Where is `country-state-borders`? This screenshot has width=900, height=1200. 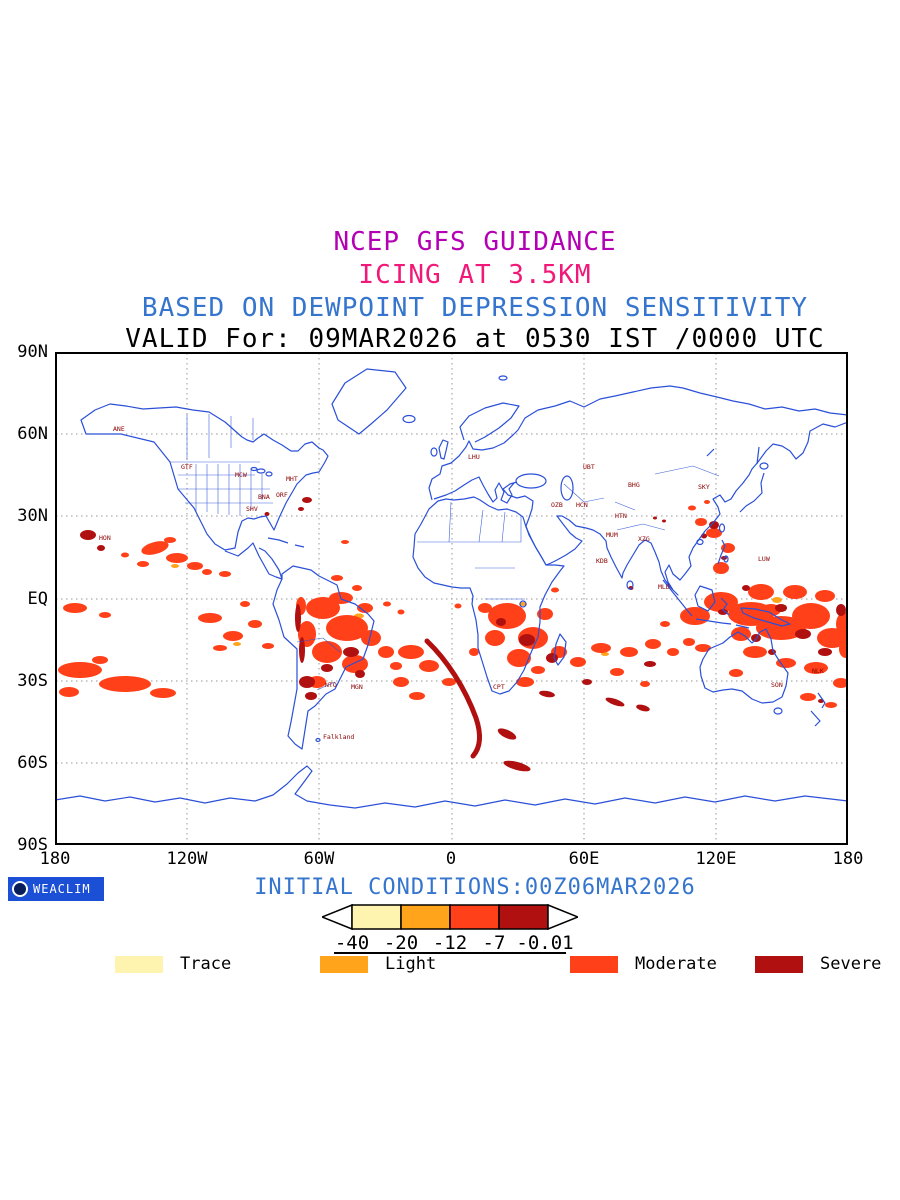
country-state-borders is located at coordinates (445, 552).